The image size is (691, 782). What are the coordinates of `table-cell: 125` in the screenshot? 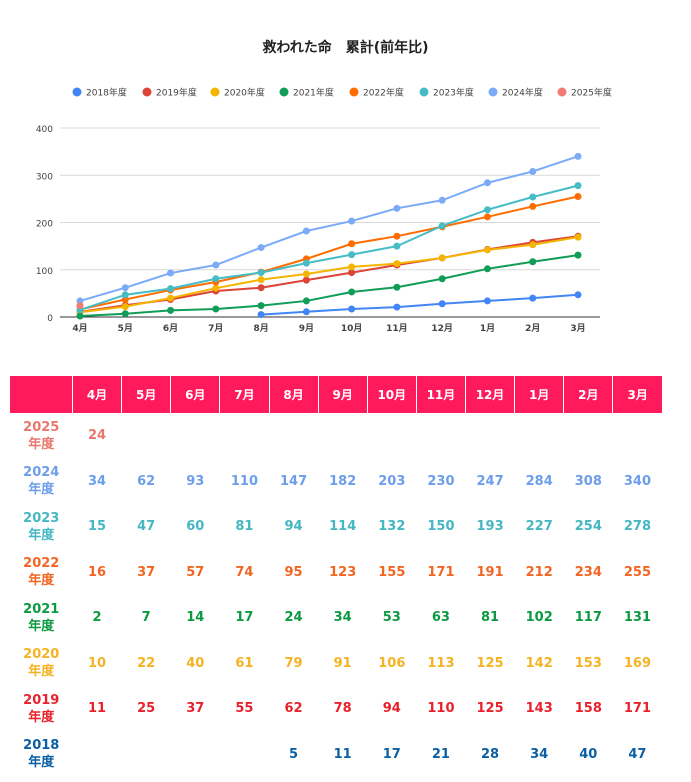 It's located at (490, 663).